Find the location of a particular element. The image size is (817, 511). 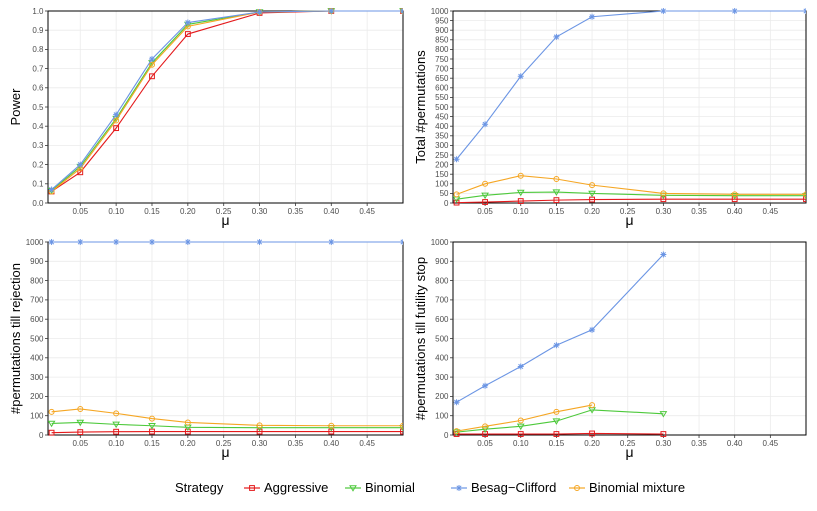

y-tick-label: 750 is located at coordinates (442, 59).